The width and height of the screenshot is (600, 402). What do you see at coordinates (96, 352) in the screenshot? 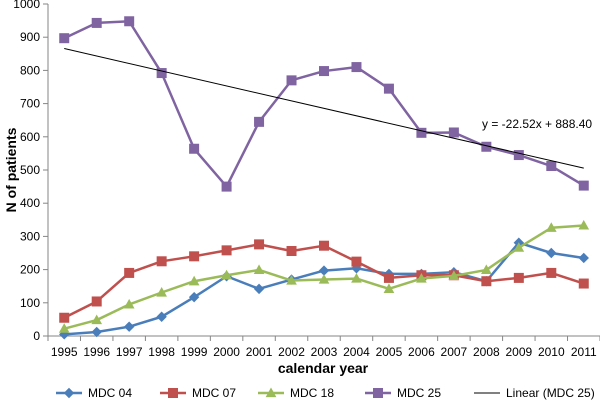
I see `x-tick-label: 1996` at bounding box center [96, 352].